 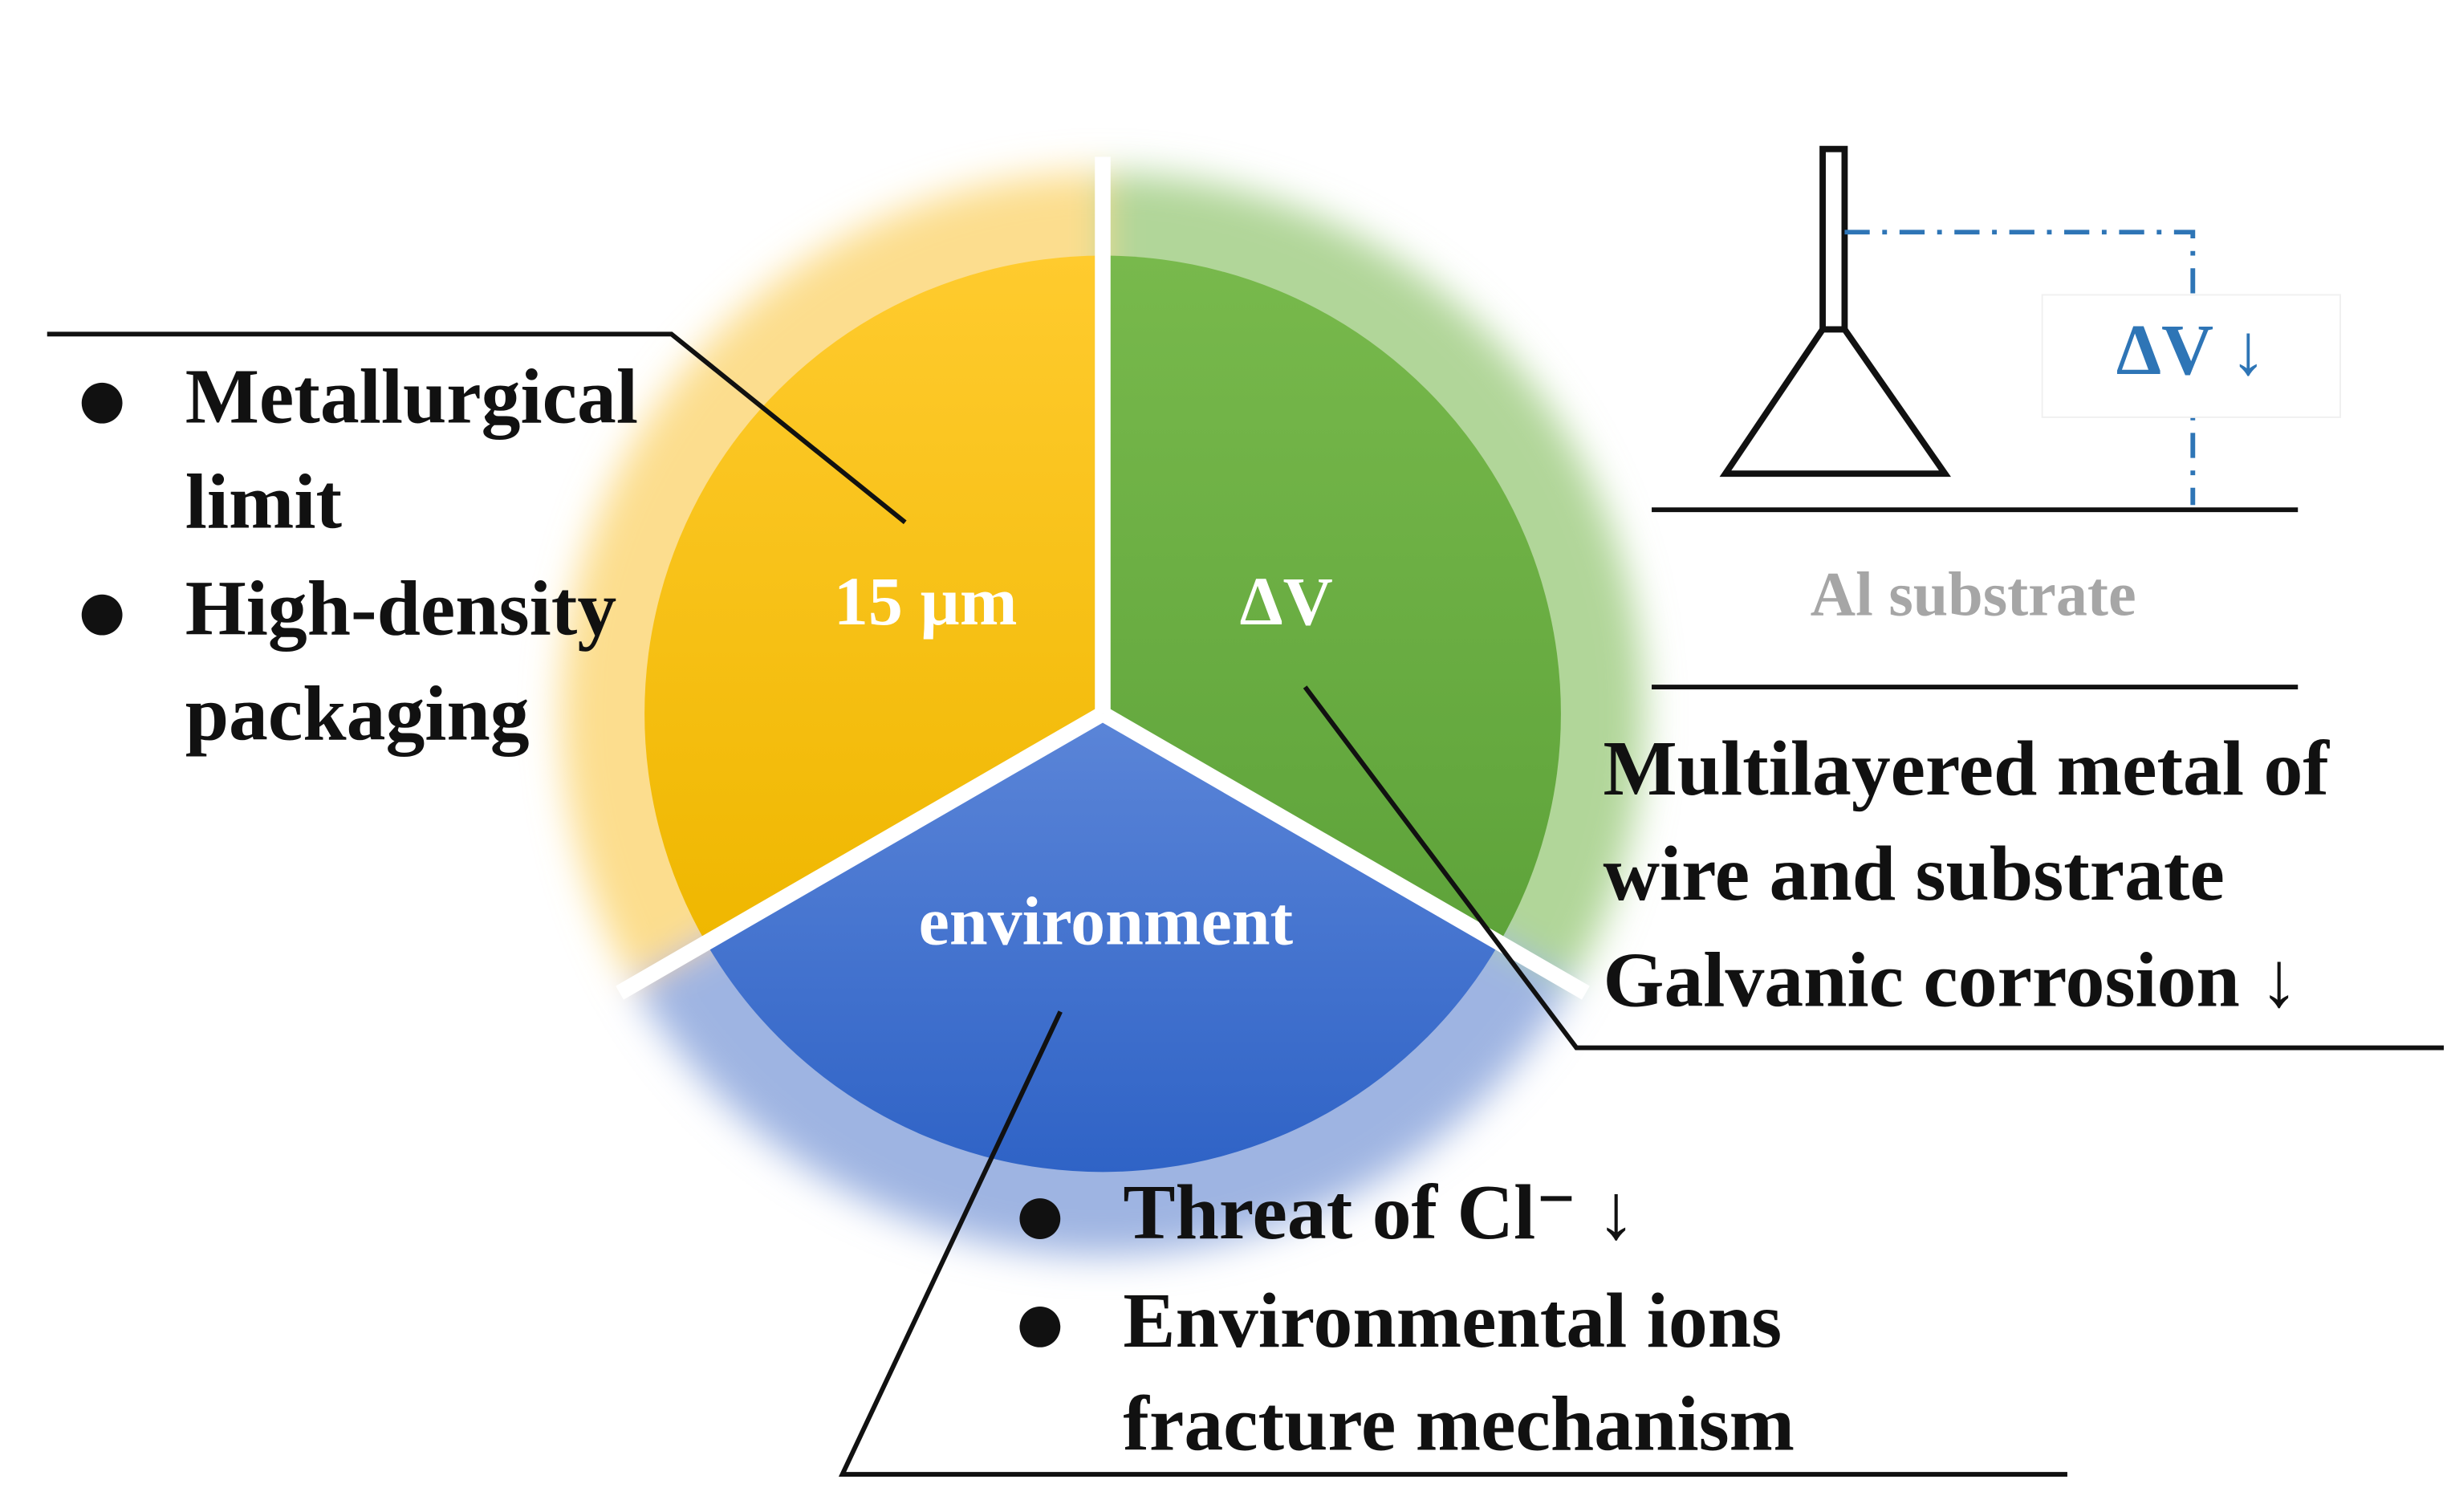 I want to click on label-box, so click(x=2191, y=356).